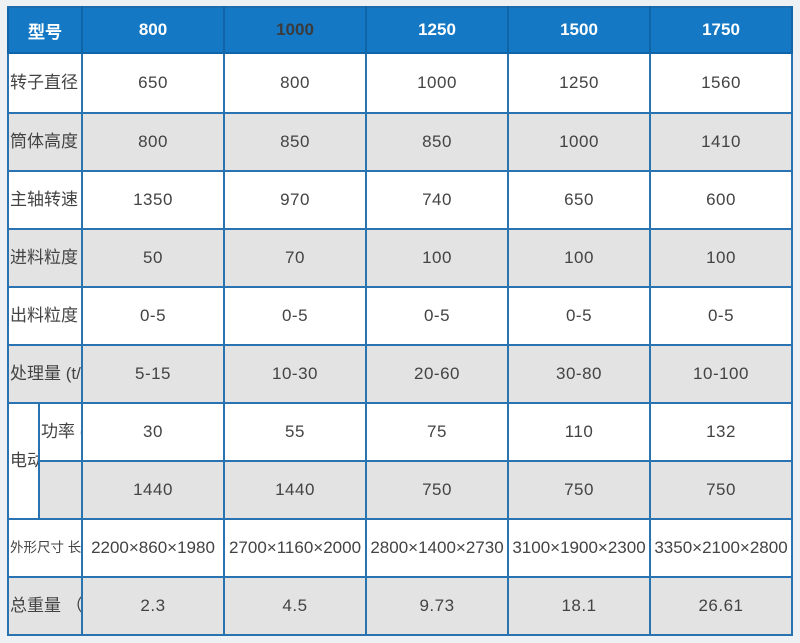  I want to click on cell: 75, so click(437, 432).